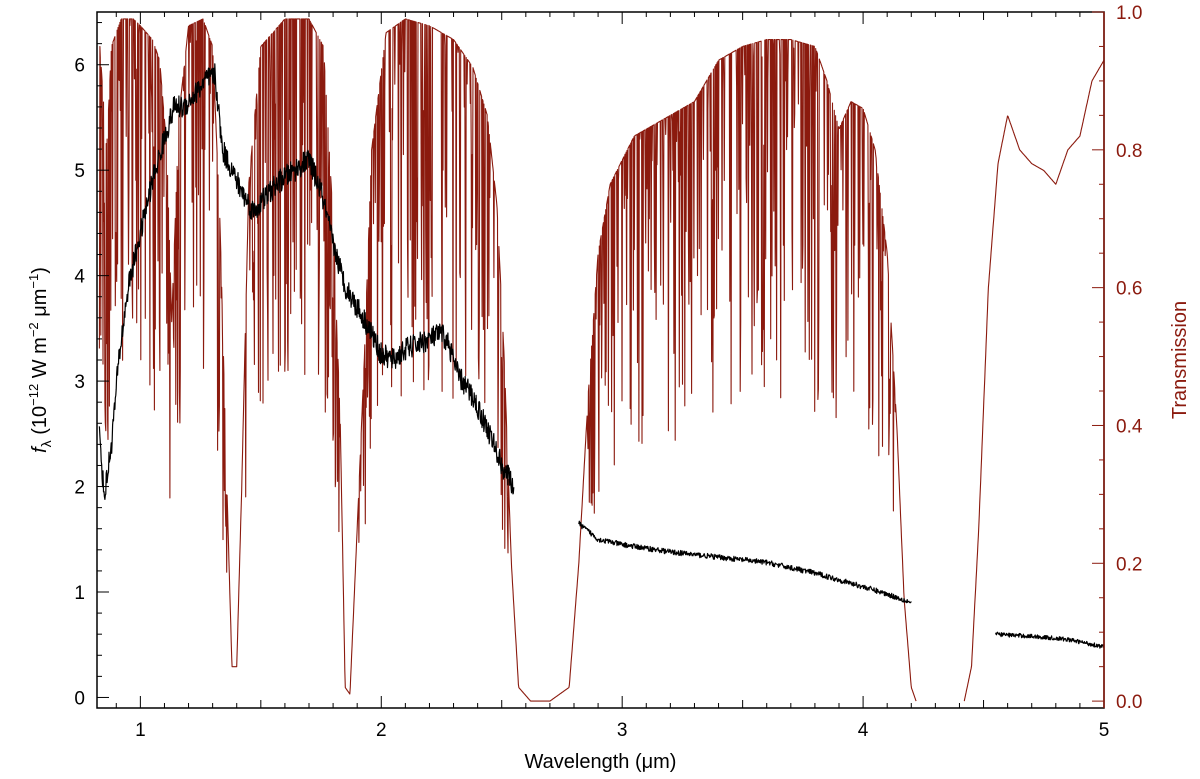 The width and height of the screenshot is (1200, 779). What do you see at coordinates (33, 281) in the screenshot?
I see `y-axis-title-exp3: −1` at bounding box center [33, 281].